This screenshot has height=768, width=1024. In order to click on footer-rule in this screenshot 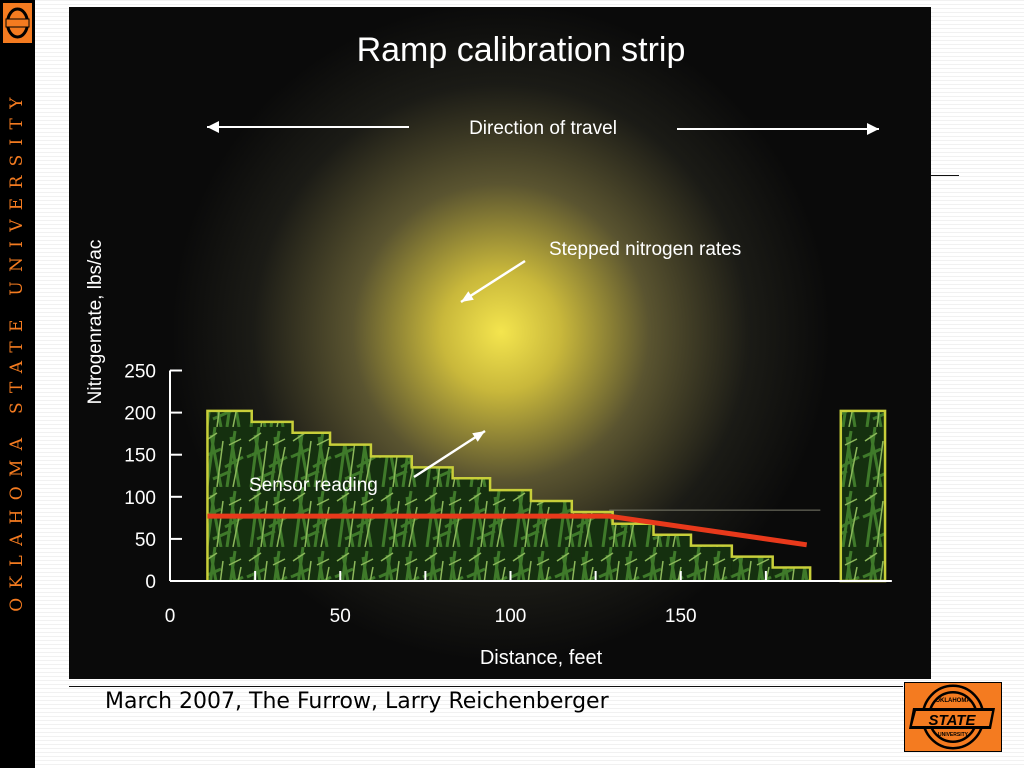, I will do `click(486, 686)`.